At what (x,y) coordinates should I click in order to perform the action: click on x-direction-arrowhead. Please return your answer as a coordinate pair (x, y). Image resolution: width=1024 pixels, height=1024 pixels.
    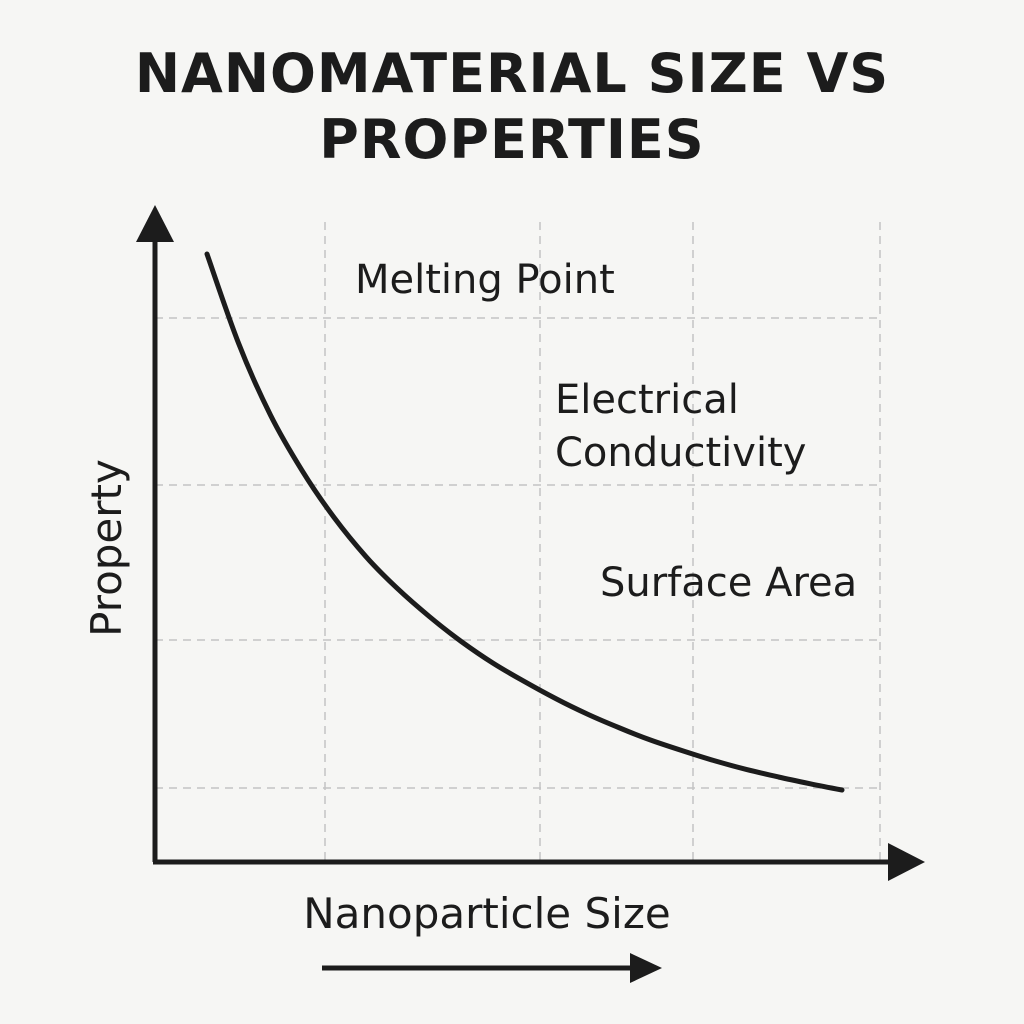
    Looking at the image, I should click on (646, 968).